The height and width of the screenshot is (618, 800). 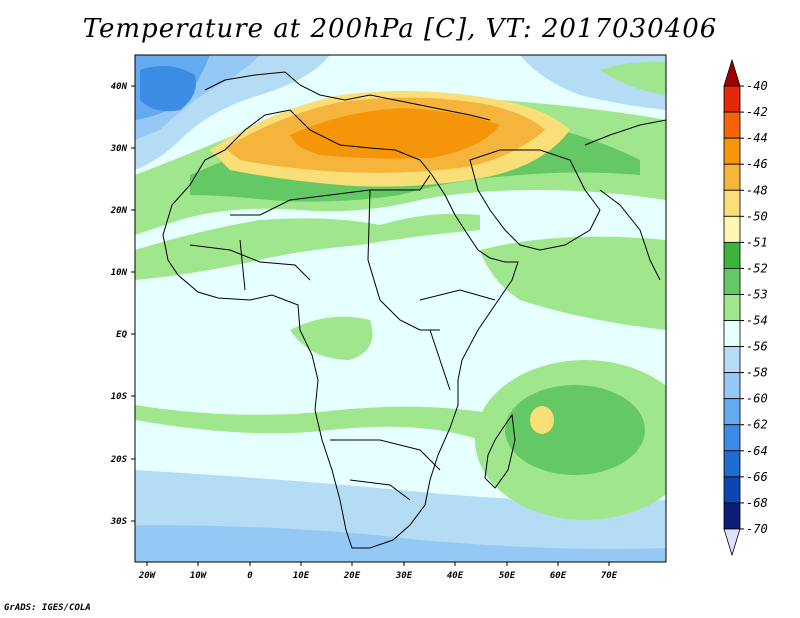 I want to click on border-west, so click(x=250, y=265).